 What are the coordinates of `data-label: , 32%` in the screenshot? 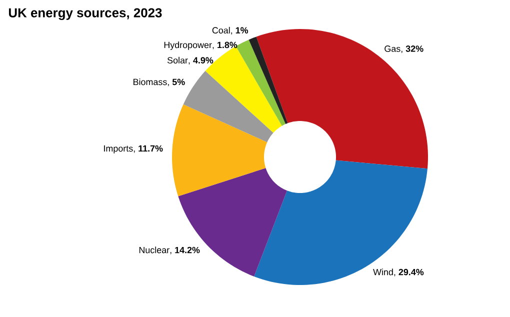 It's located at (412, 49).